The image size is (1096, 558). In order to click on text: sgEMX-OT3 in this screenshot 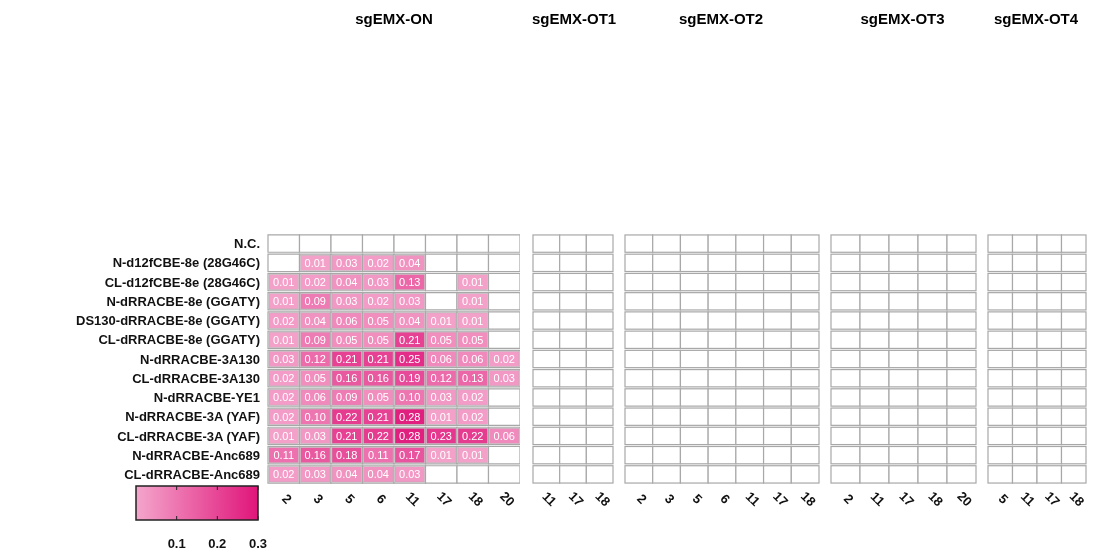, I will do `click(902, 18)`.